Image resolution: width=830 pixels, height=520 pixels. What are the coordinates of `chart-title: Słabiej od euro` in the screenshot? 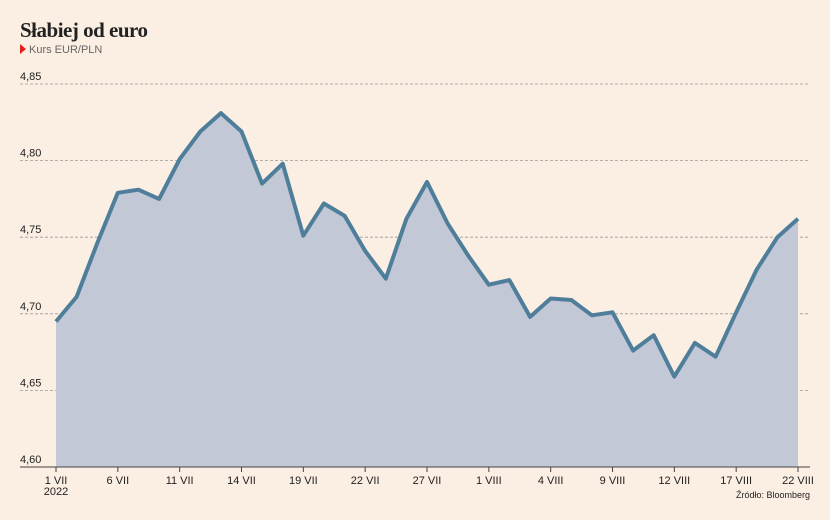 It's located at (83, 30).